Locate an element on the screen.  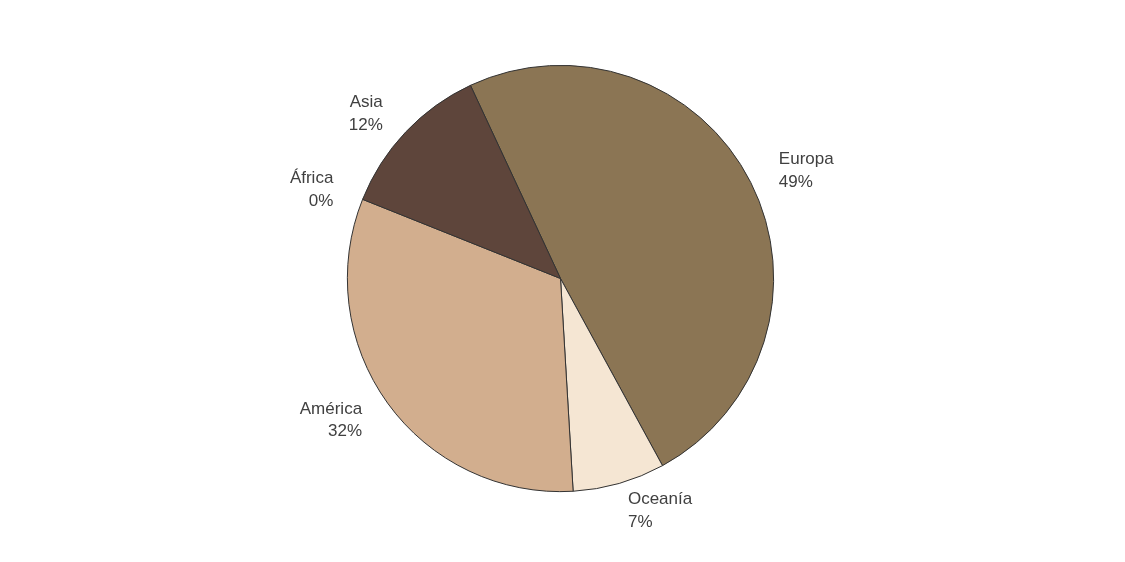
data-label: 49% is located at coordinates (795, 181).